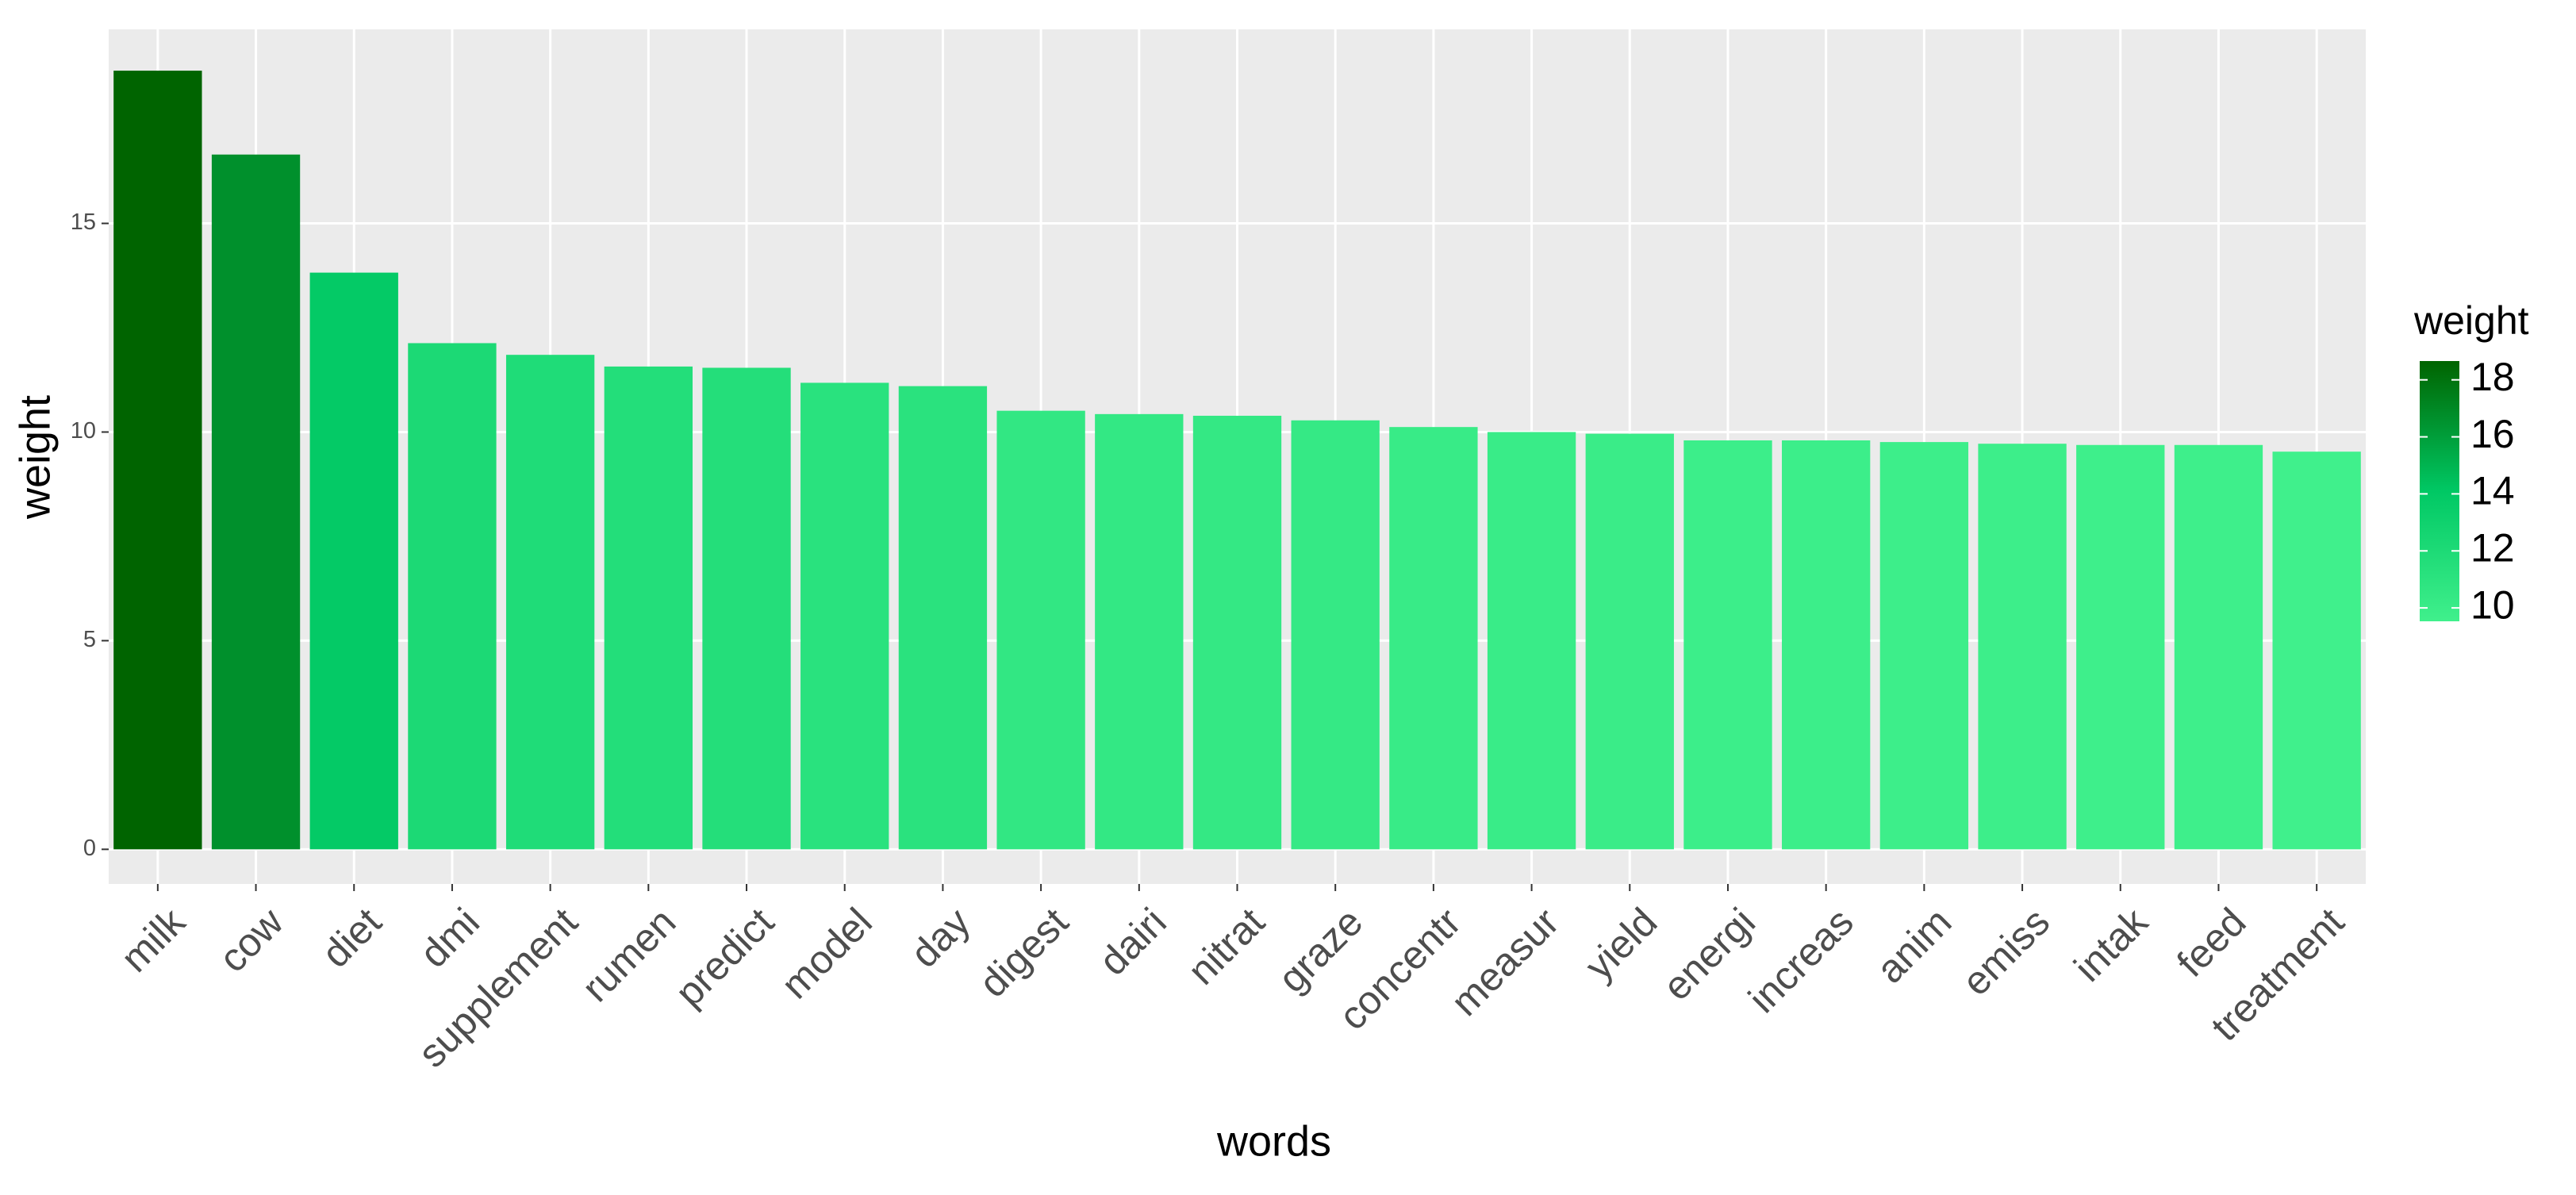 The image size is (2576, 1195). I want to click on x-tick-label: day, so click(940, 938).